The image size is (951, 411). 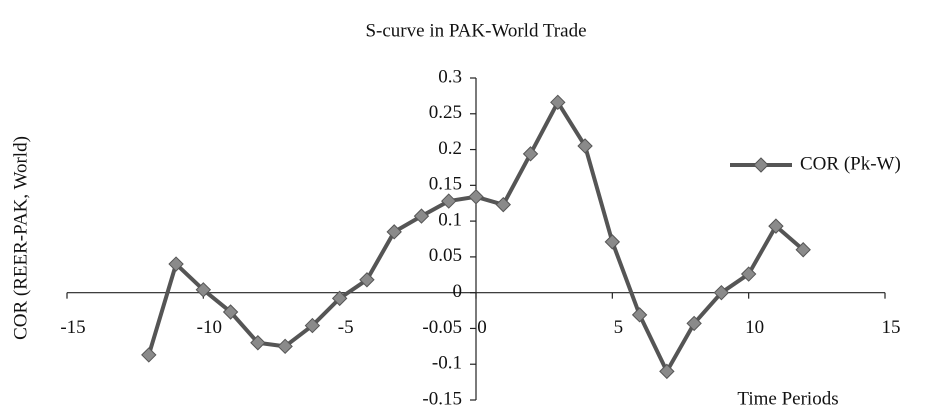 What do you see at coordinates (445, 184) in the screenshot?
I see `y-tick-label: 0.15` at bounding box center [445, 184].